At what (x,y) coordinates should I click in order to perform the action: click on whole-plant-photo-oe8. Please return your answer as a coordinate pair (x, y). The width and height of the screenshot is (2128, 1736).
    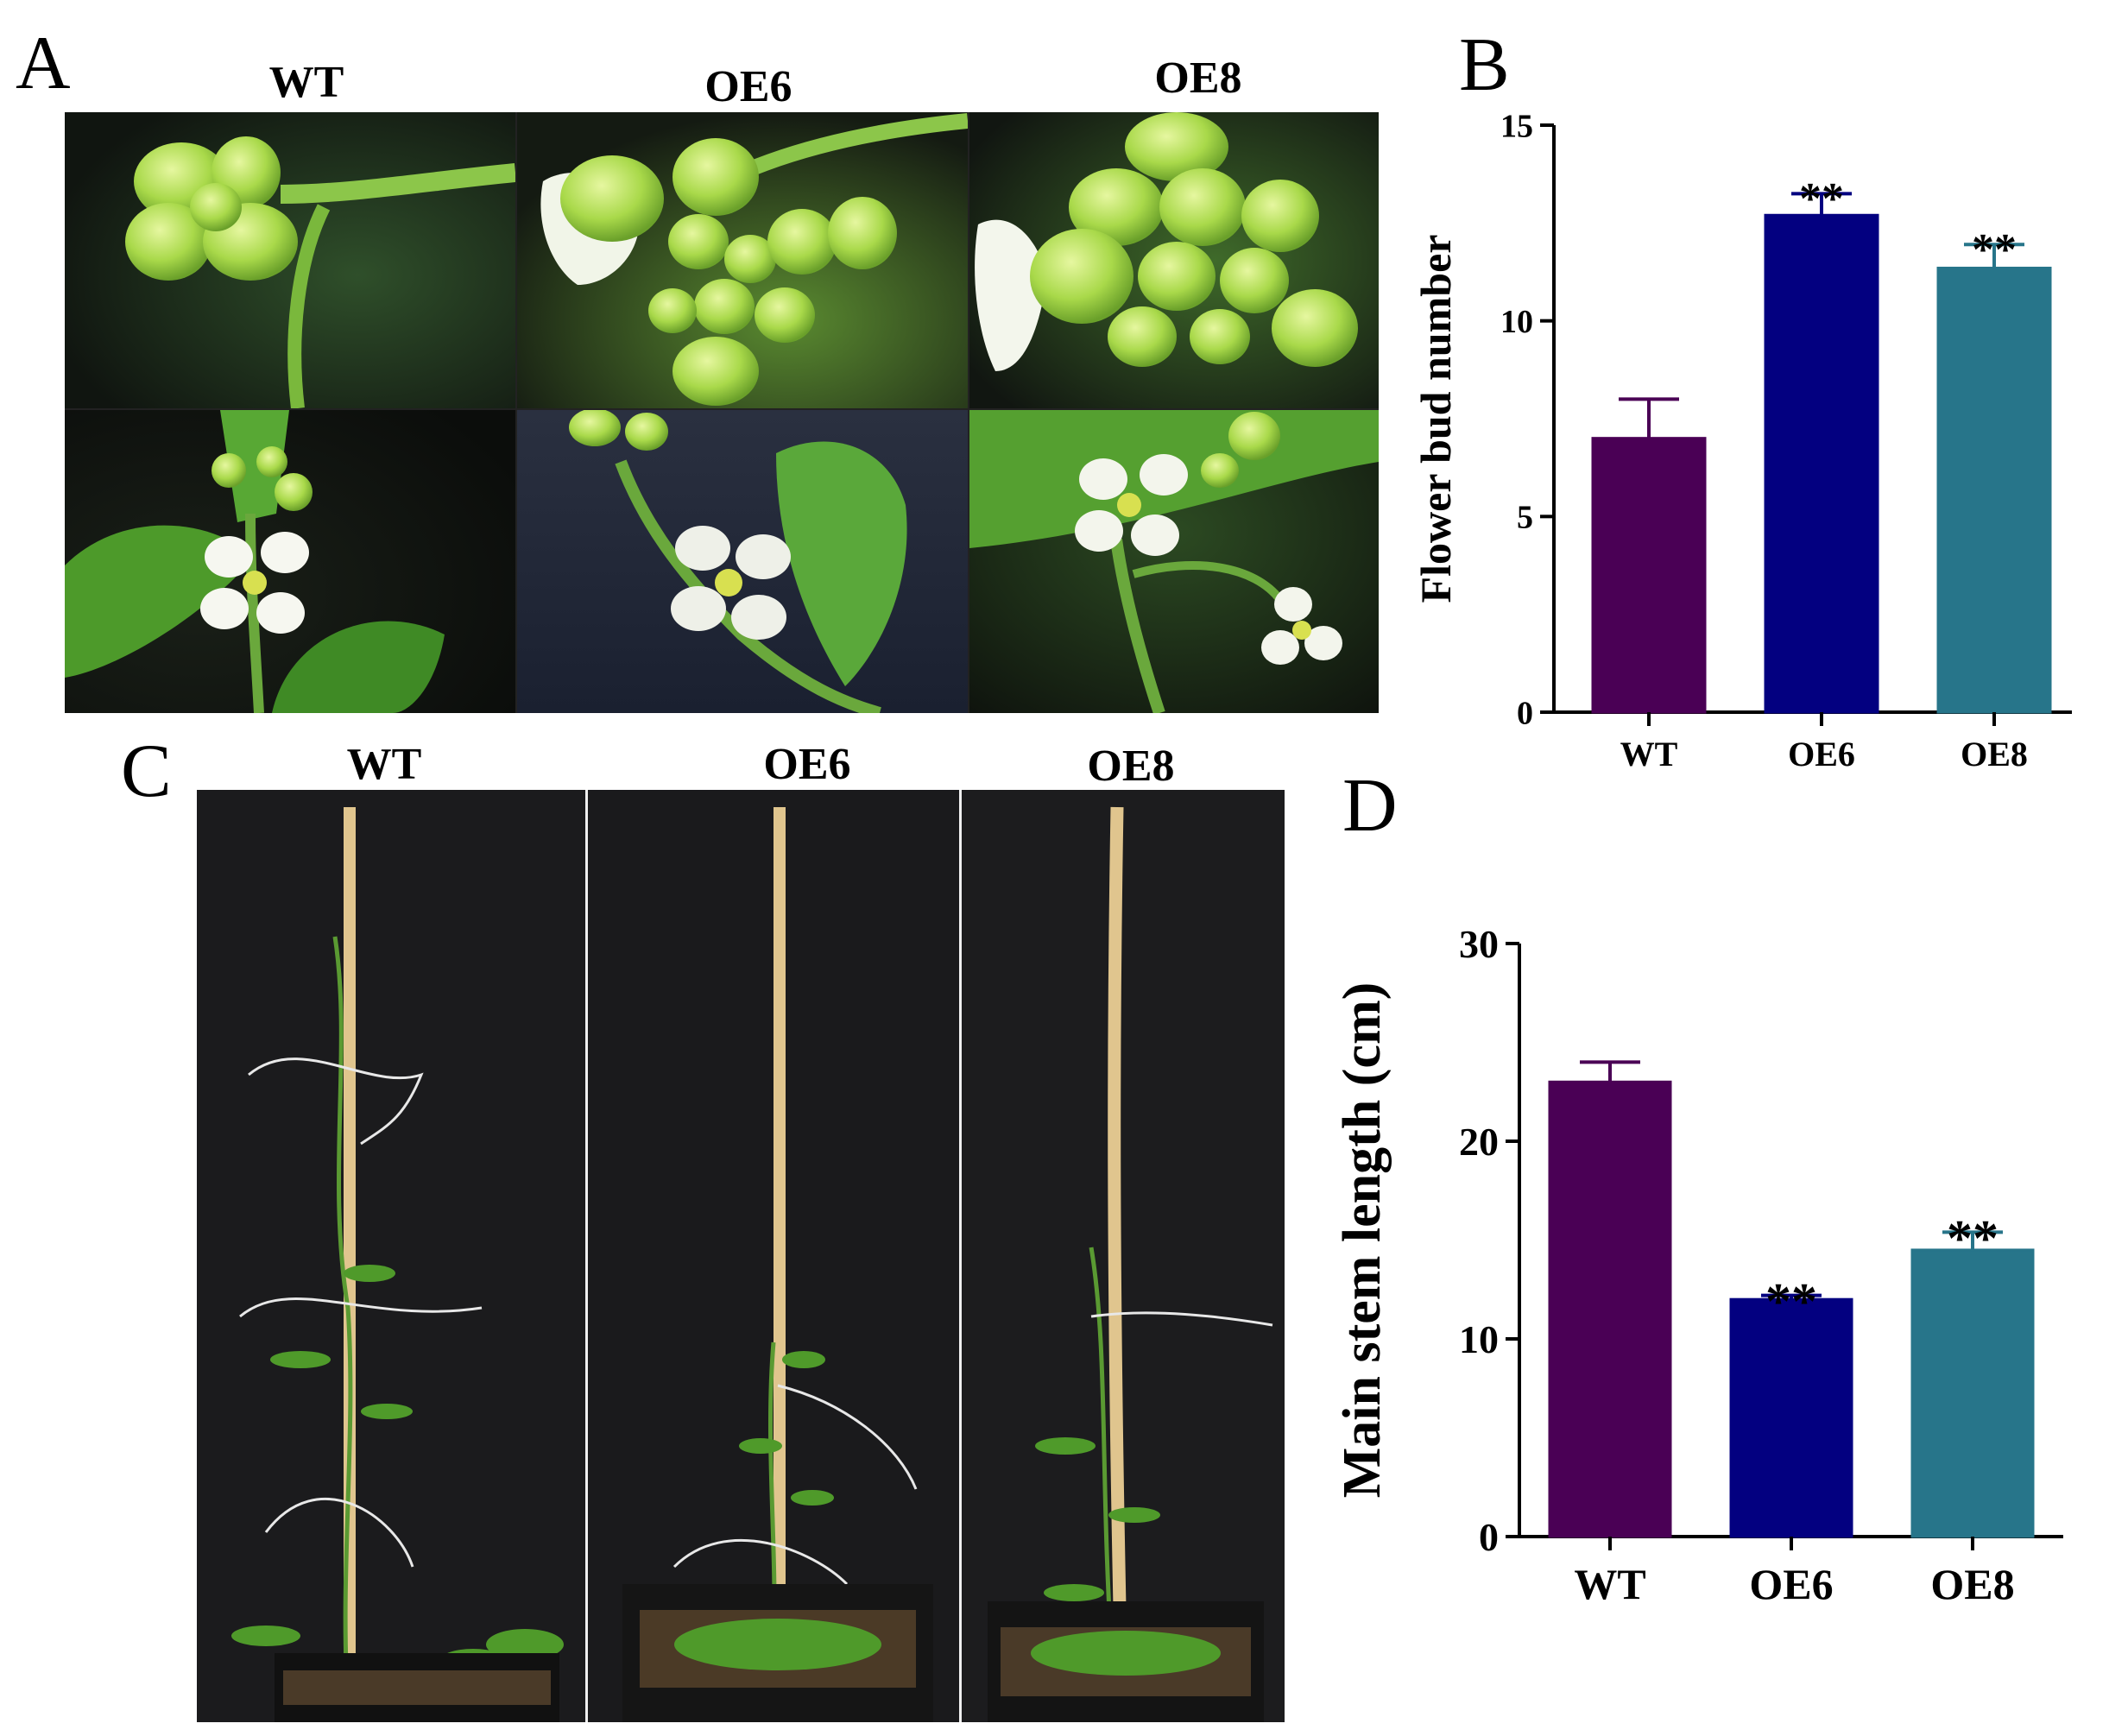
    Looking at the image, I should click on (1124, 1256).